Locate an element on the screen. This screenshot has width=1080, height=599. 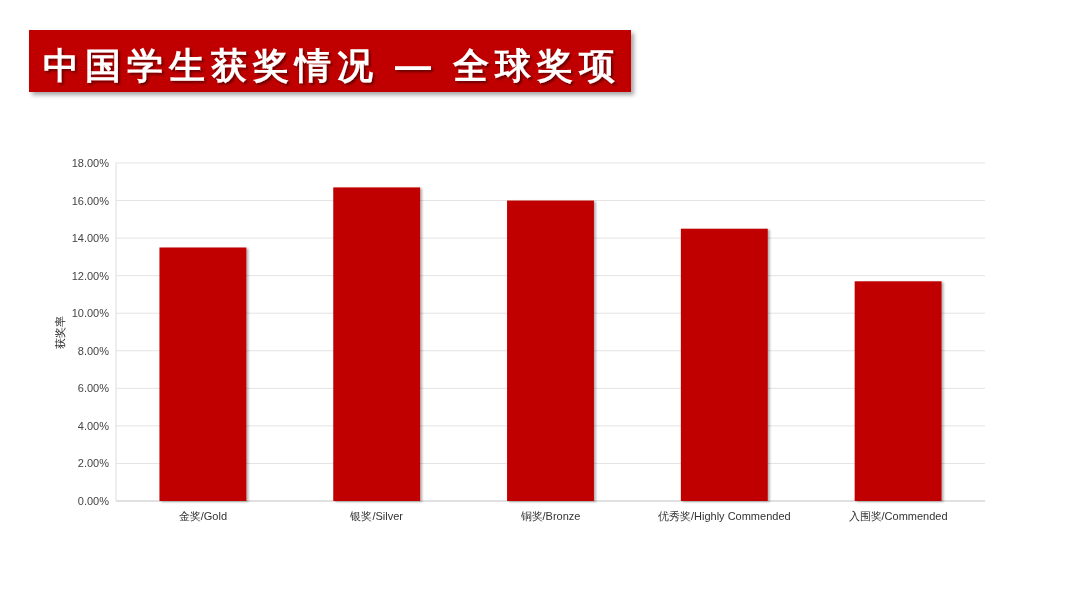
y-tick-label: 10.00% is located at coordinates (90, 313).